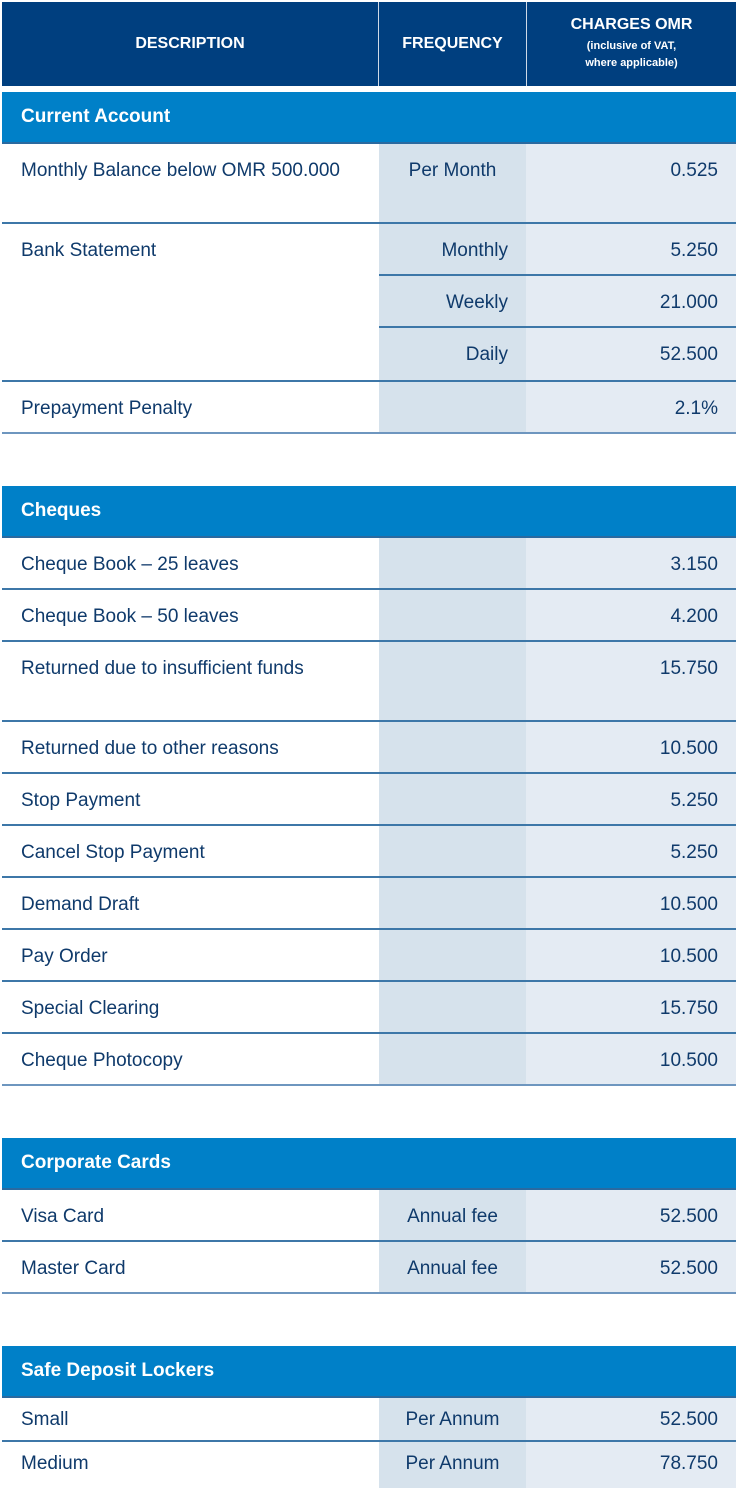  What do you see at coordinates (190, 903) in the screenshot?
I see `row-description: Demand Draft` at bounding box center [190, 903].